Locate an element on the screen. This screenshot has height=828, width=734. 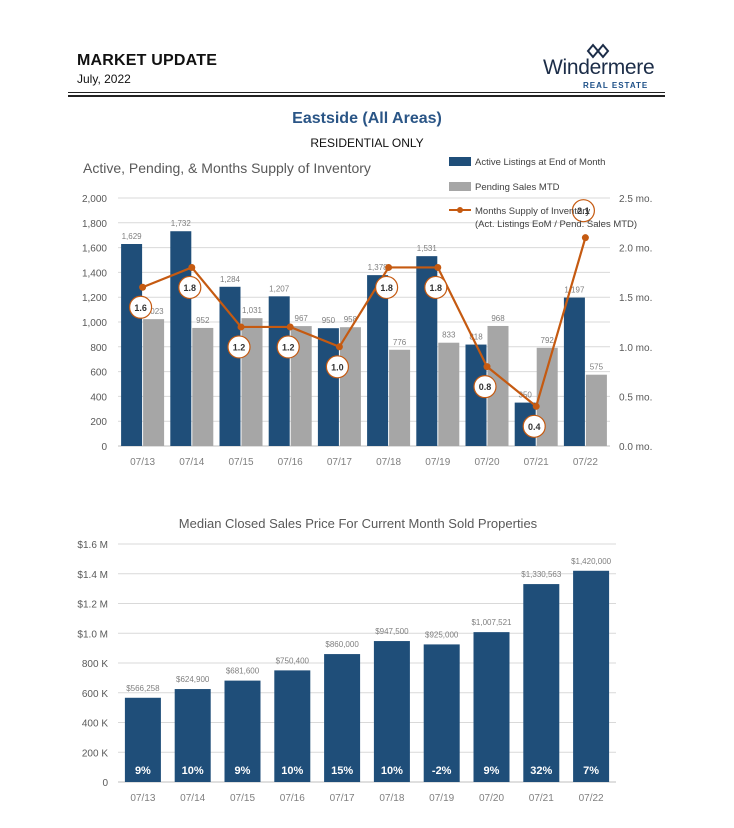
y2-tick-label: 0.0 mo. is located at coordinates (635, 447).